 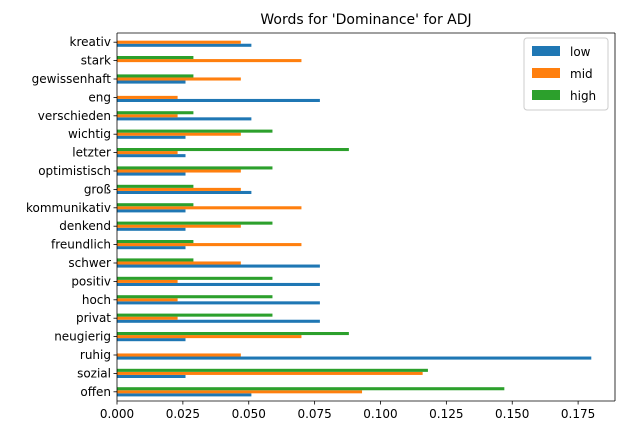 What do you see at coordinates (91, 153) in the screenshot?
I see `y-tick-label-13: letzter` at bounding box center [91, 153].